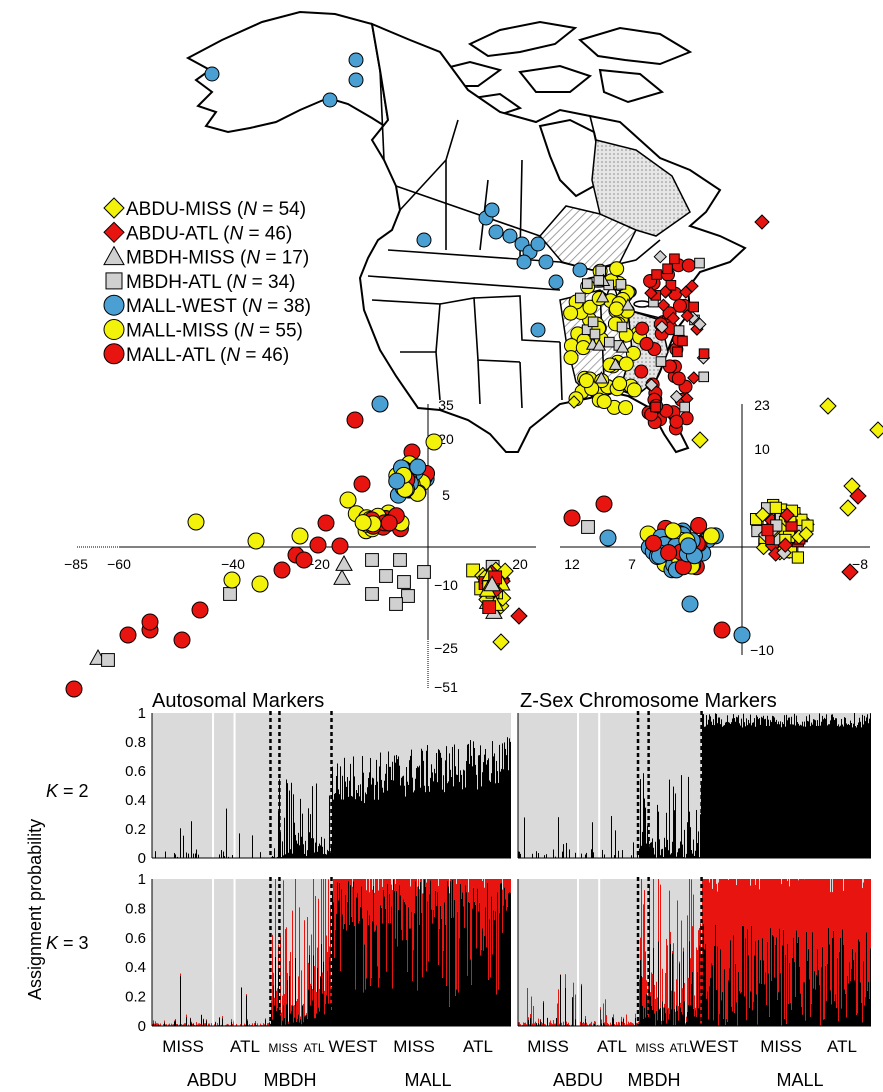 The width and height of the screenshot is (883, 1092). Describe the element at coordinates (186, 258) in the screenshot. I see `legend-entry-prefix: MBDH-MISS (` at that location.